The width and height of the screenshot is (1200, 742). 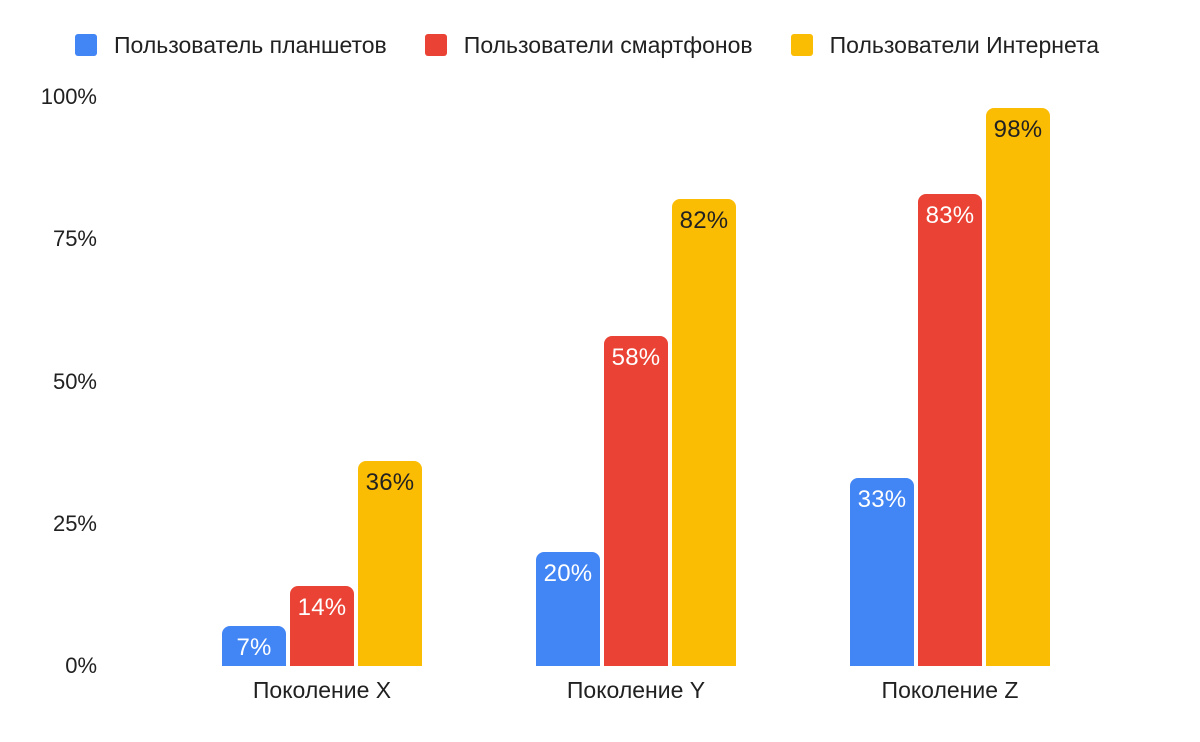 What do you see at coordinates (1018, 130) in the screenshot?
I see `bar-value-label: 98%` at bounding box center [1018, 130].